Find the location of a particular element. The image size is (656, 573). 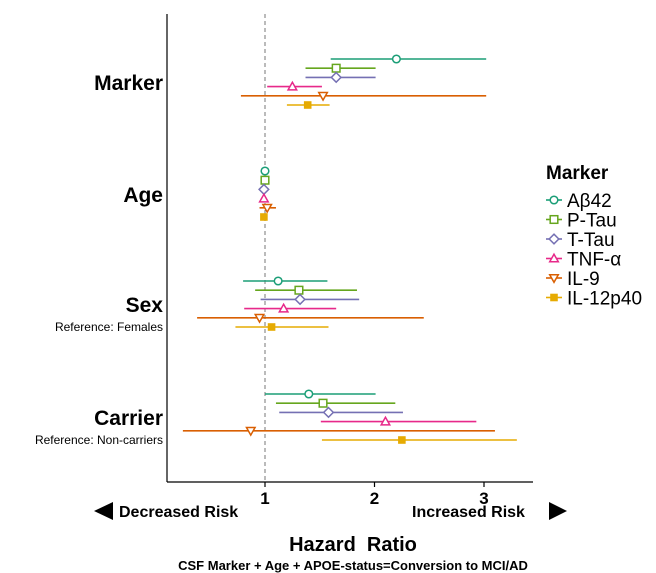

legend-label-a-42: Aβ42 is located at coordinates (589, 201).